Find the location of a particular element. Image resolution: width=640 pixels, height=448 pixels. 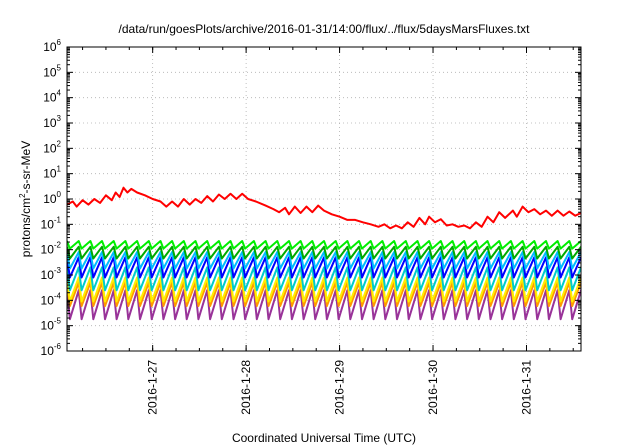

x-axis-label: Coordinated Universal Time (UTC) is located at coordinates (324, 438).